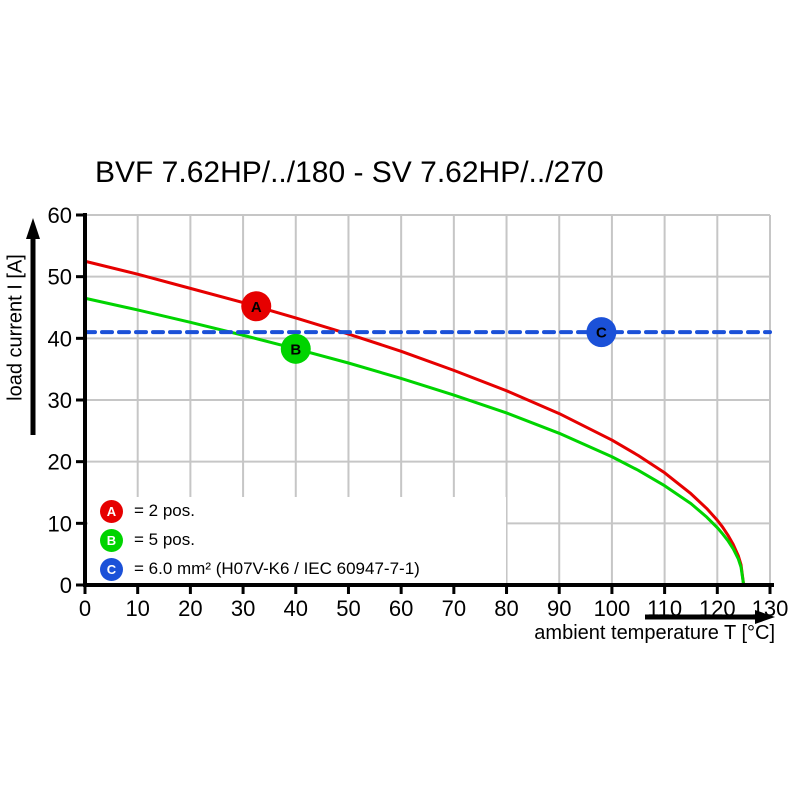  What do you see at coordinates (190, 608) in the screenshot?
I see `x-tick-label: 20` at bounding box center [190, 608].